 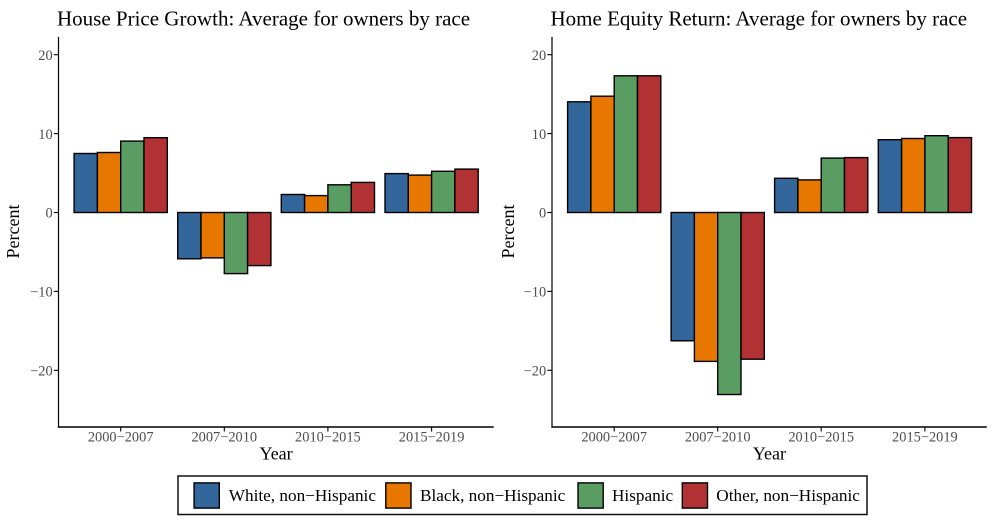 I want to click on svg-text: Hispanic, so click(x=642, y=495).